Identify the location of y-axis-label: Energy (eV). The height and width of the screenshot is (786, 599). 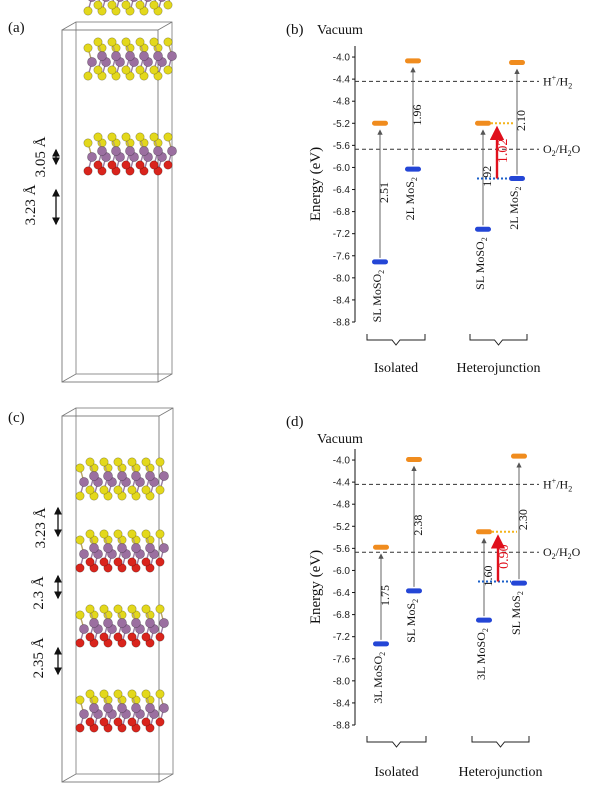
(316, 184).